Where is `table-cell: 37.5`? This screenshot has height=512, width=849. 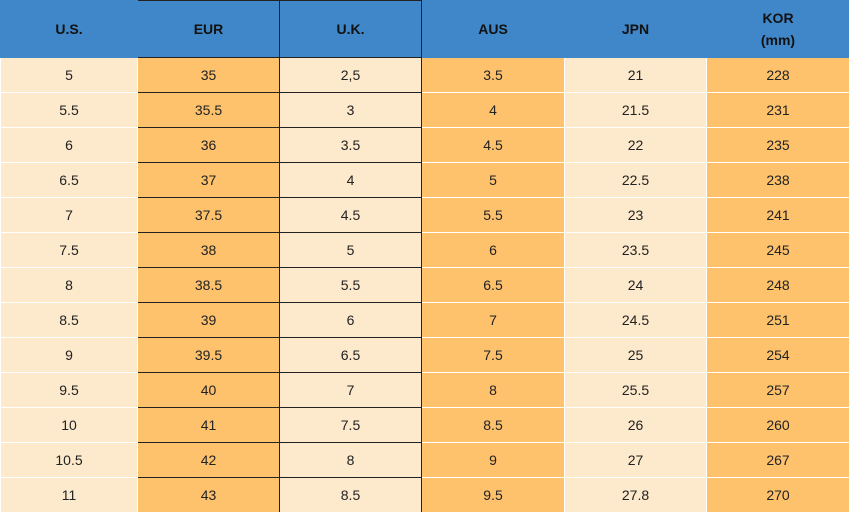
table-cell: 37.5 is located at coordinates (208, 215).